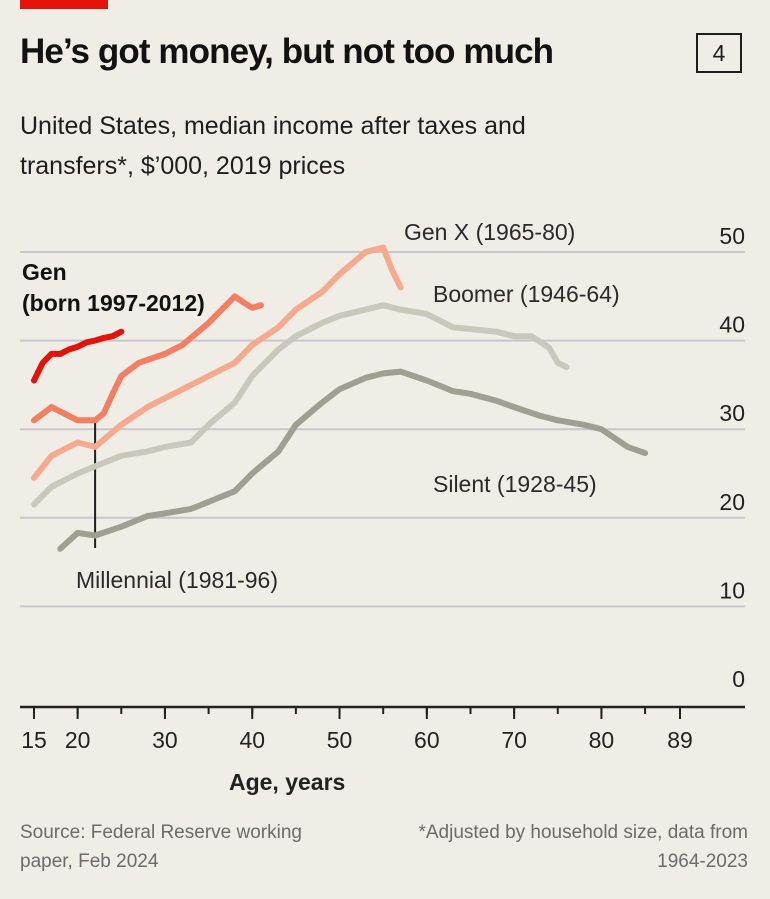 Image resolution: width=770 pixels, height=899 pixels. Describe the element at coordinates (526, 294) in the screenshot. I see `series-label-boomer: Boomer (1946-64)` at that location.